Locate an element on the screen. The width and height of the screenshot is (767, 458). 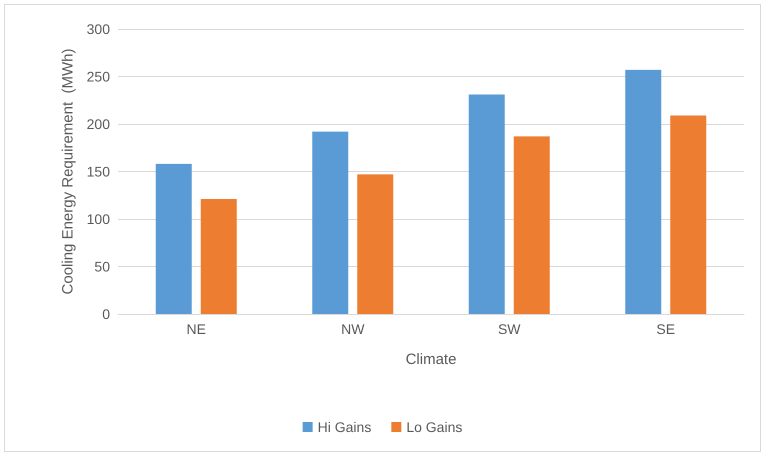
x-tick-label: SE is located at coordinates (666, 329).